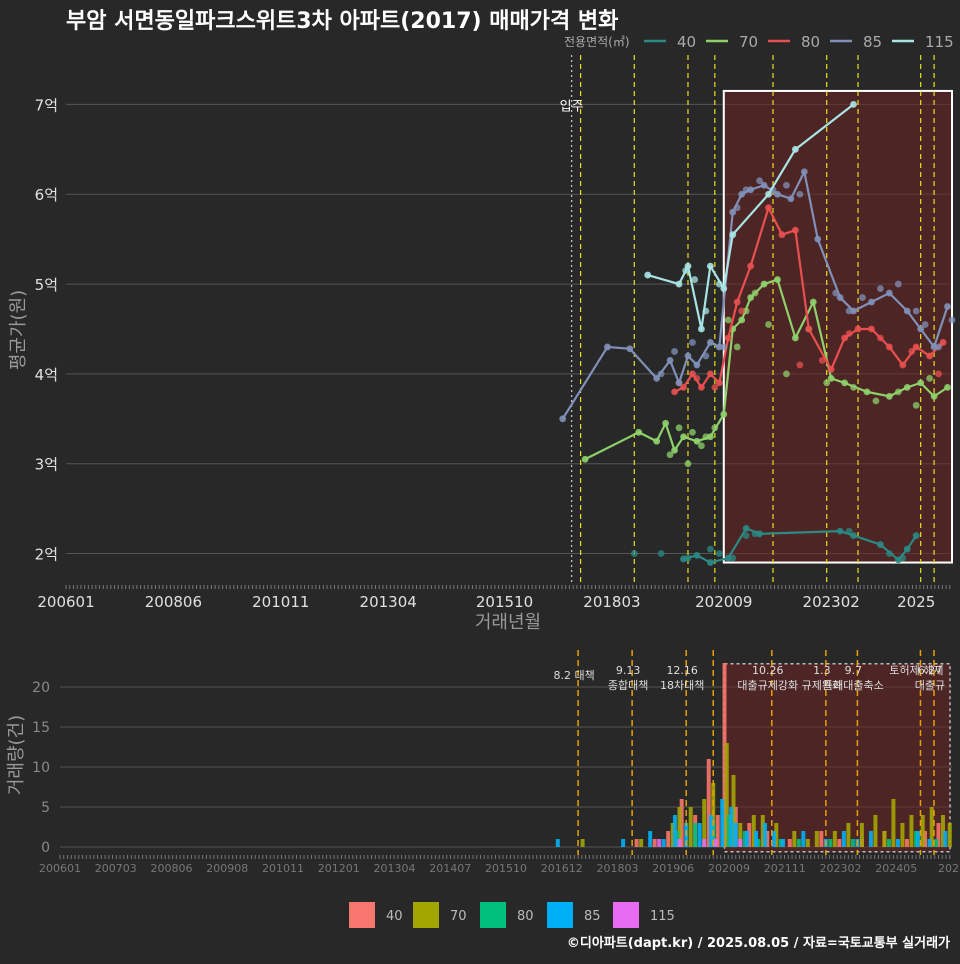 The height and width of the screenshot is (964, 960). I want to click on vol-x-tick-label: 201201, so click(339, 868).